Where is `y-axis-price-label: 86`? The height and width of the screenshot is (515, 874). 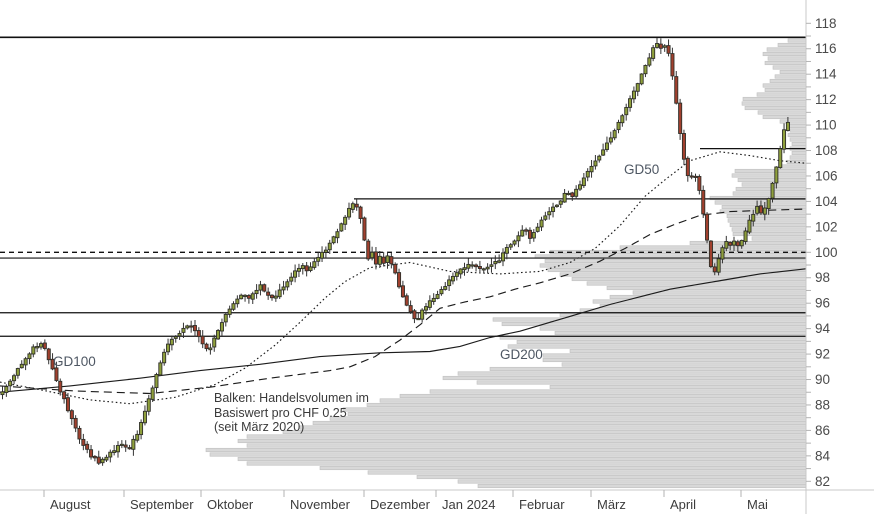
y-axis-price-label: 86 is located at coordinates (822, 430).